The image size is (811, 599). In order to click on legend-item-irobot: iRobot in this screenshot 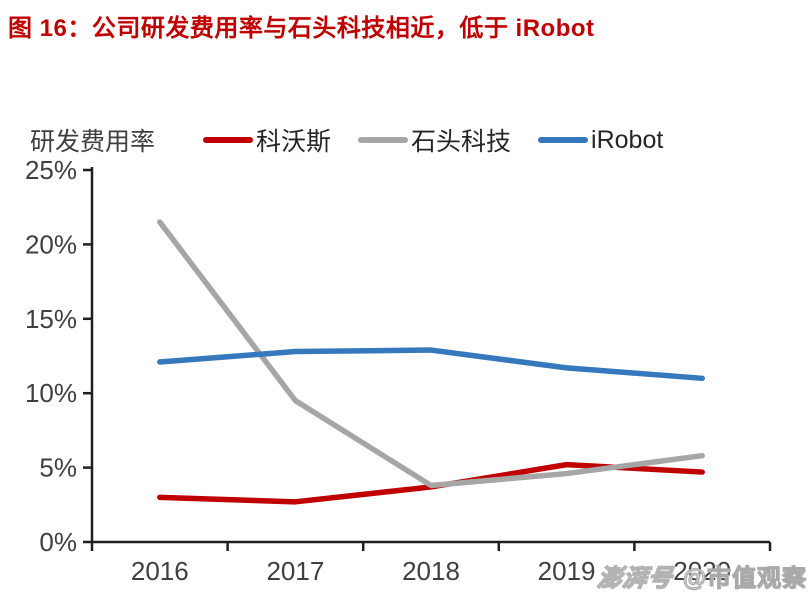, I will do `click(600, 140)`.